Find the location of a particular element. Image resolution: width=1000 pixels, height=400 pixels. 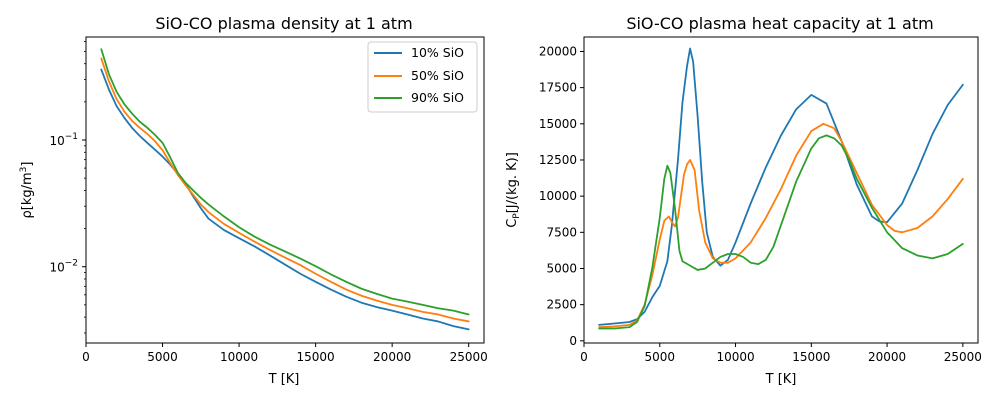

y-tick-label: 20000 is located at coordinates (558, 51).